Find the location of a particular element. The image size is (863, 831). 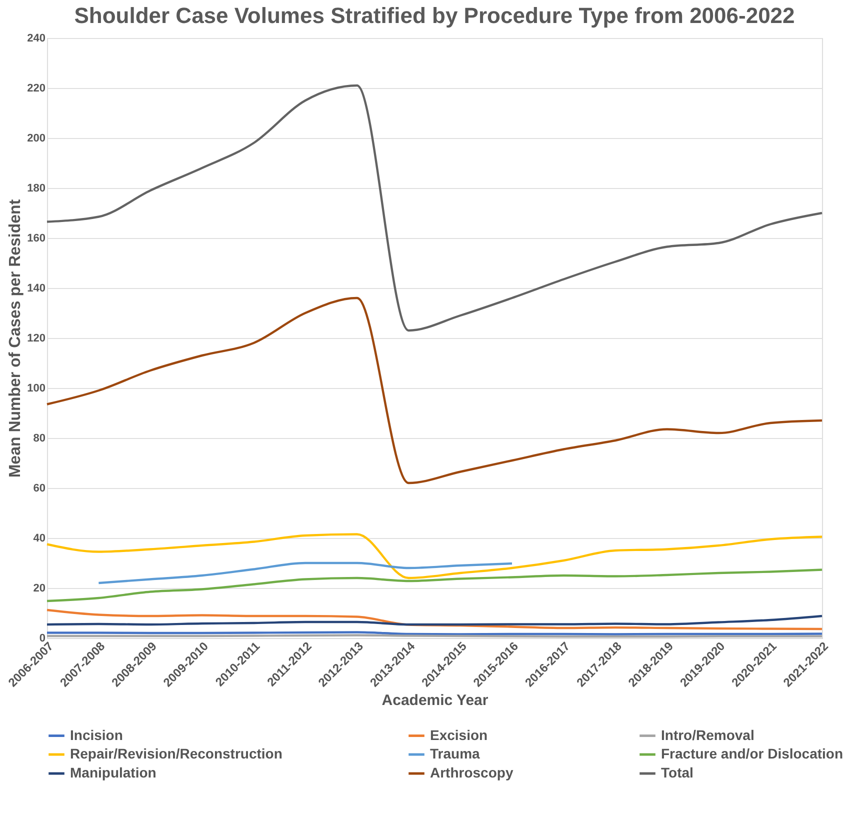

y-tick-label: 220 is located at coordinates (36, 88).